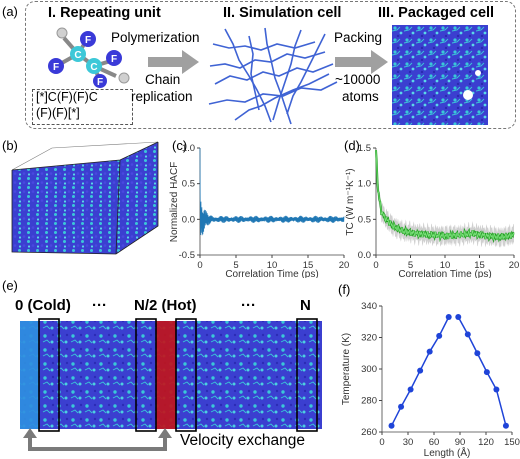 Image resolution: width=520 pixels, height=459 pixels. What do you see at coordinates (358, 37) in the screenshot?
I see `packing-label: Packing` at bounding box center [358, 37].